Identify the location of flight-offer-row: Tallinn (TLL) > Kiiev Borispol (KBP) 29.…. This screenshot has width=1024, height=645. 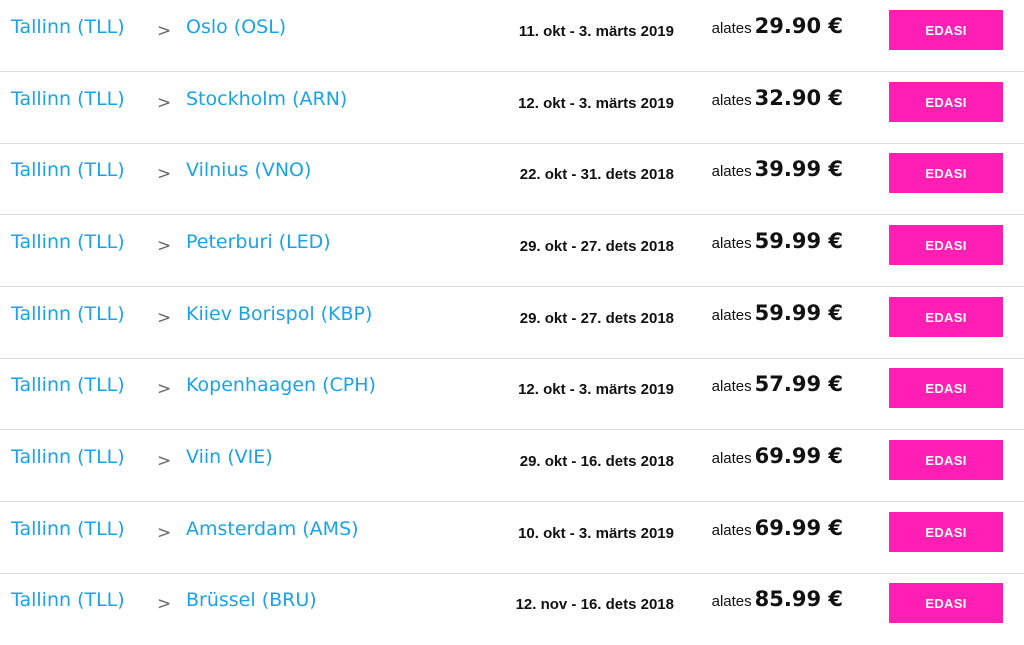
(512, 323).